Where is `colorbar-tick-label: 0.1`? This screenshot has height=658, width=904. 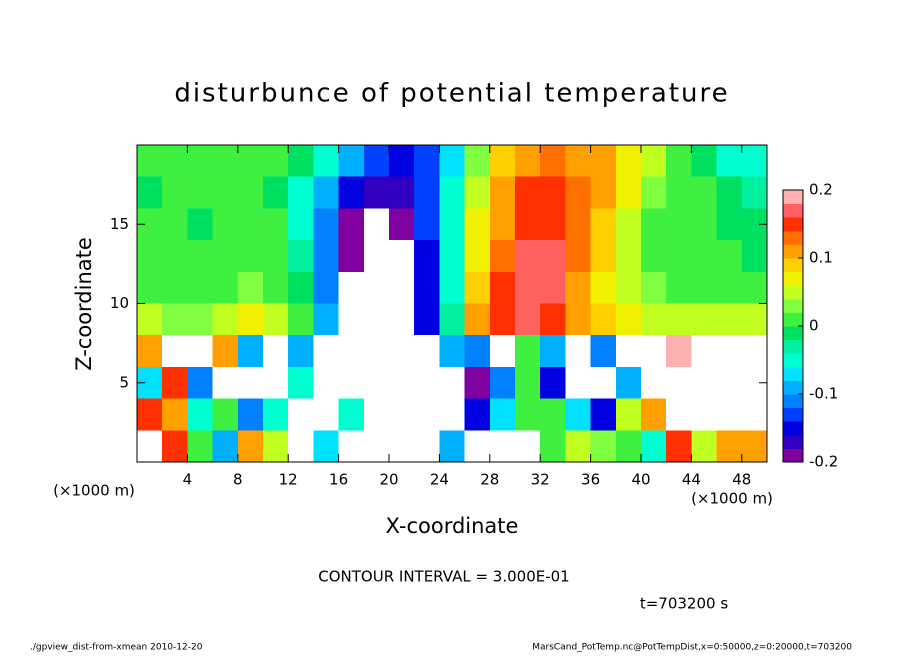
colorbar-tick-label: 0.1 is located at coordinates (821, 258).